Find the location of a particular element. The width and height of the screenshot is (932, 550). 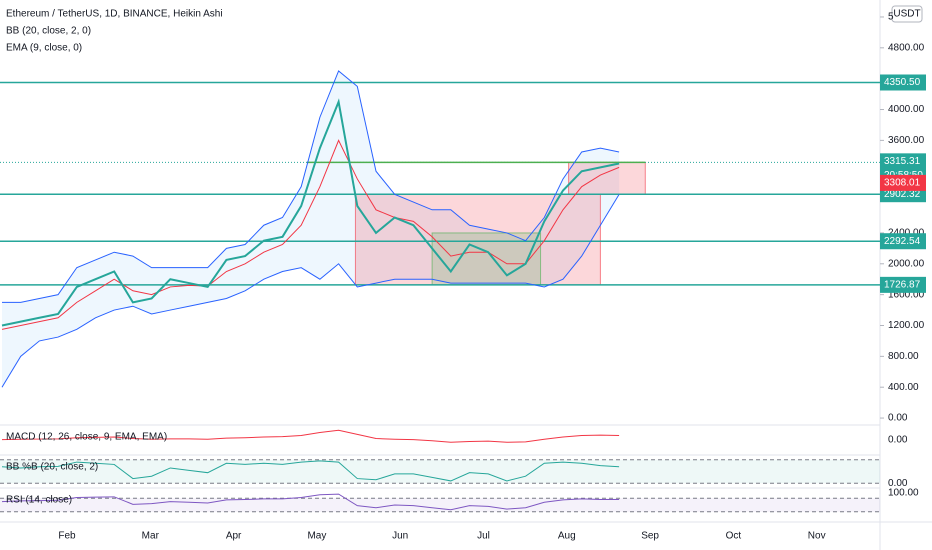

y-tick-label: 1600.00 is located at coordinates (906, 294).